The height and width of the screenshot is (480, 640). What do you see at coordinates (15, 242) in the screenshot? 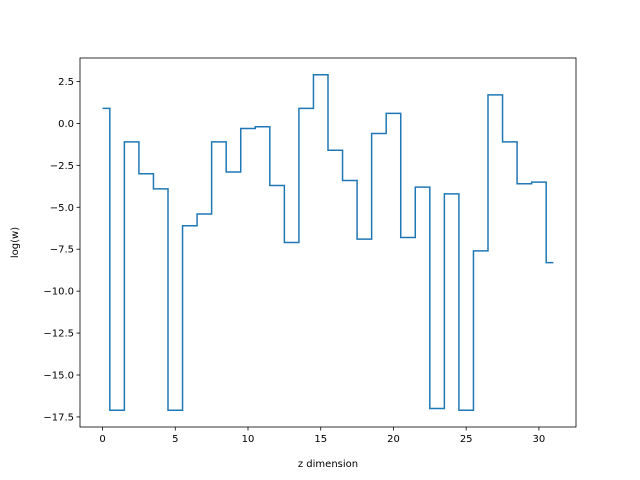
I see `y-axis-label: log(w)` at bounding box center [15, 242].